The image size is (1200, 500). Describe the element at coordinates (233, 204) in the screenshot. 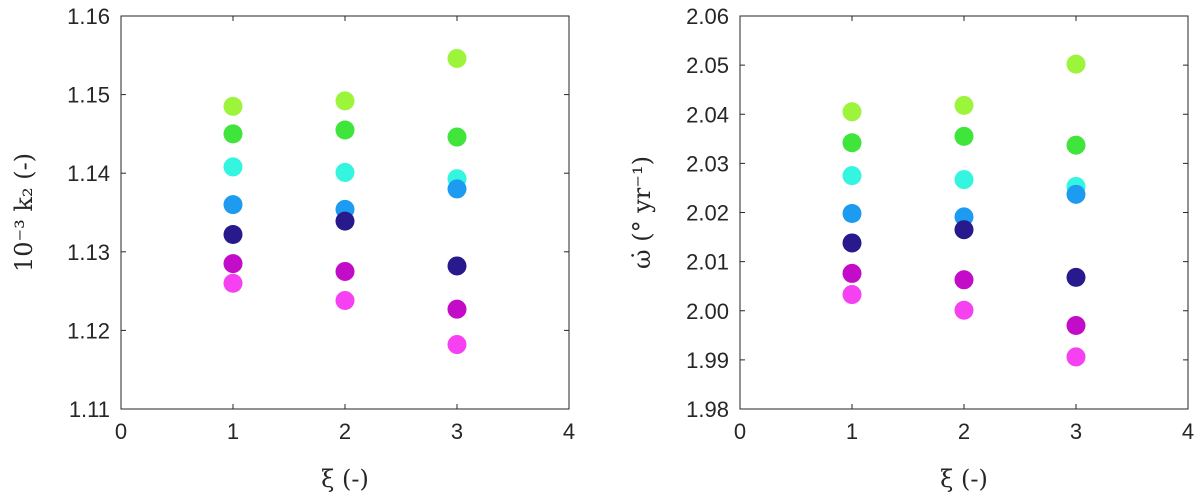

I see `data-point-k2-s4-x1` at that location.